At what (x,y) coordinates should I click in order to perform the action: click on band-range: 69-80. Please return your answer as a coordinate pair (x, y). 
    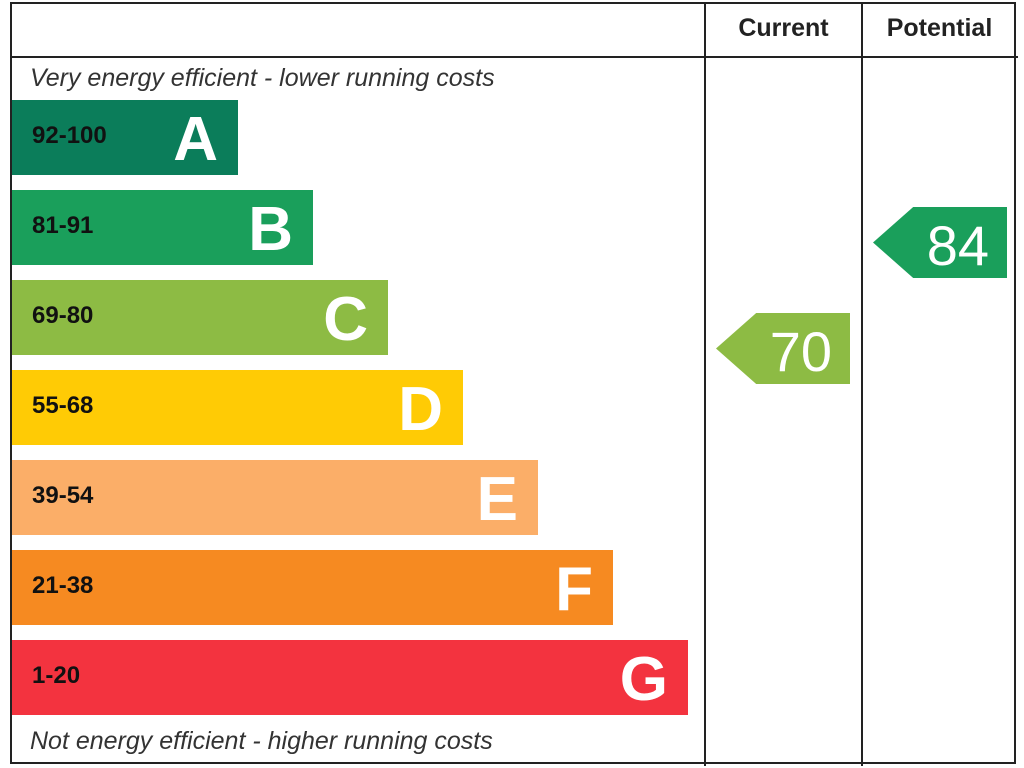
    Looking at the image, I should click on (63, 315).